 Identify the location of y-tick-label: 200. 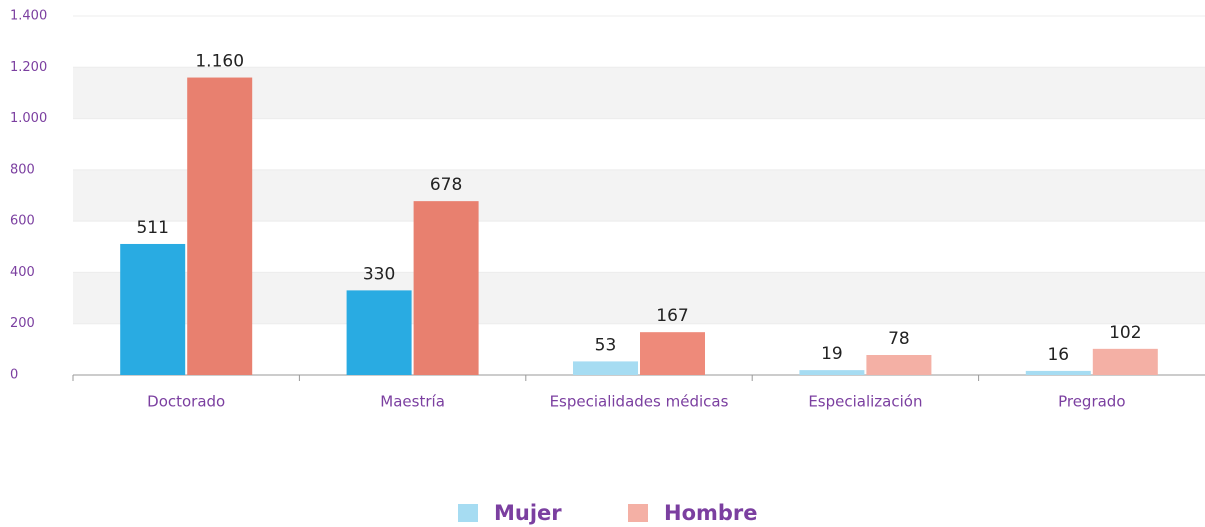
(22, 323).